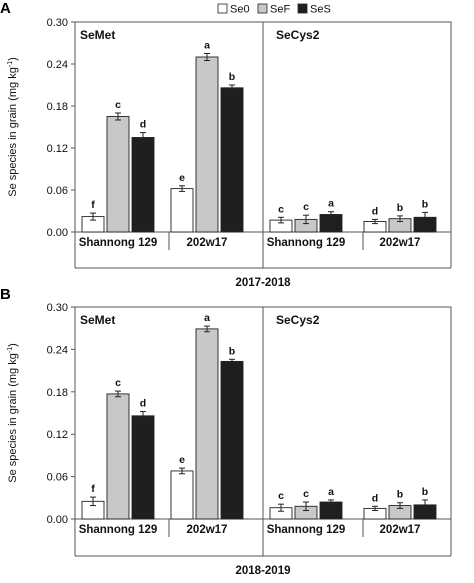 This screenshot has height=583, width=474. Describe the element at coordinates (240, 10) in the screenshot. I see `legend-label: Se0` at that location.